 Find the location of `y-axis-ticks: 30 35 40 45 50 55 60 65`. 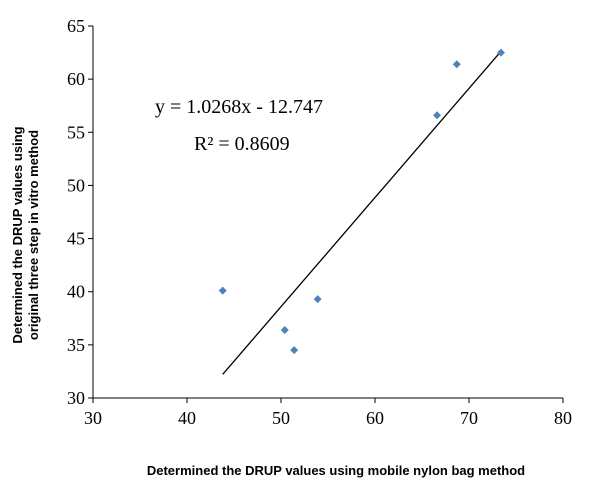

y-axis-ticks: 30 35 40 45 50 55 60 65 is located at coordinates (80, 212).